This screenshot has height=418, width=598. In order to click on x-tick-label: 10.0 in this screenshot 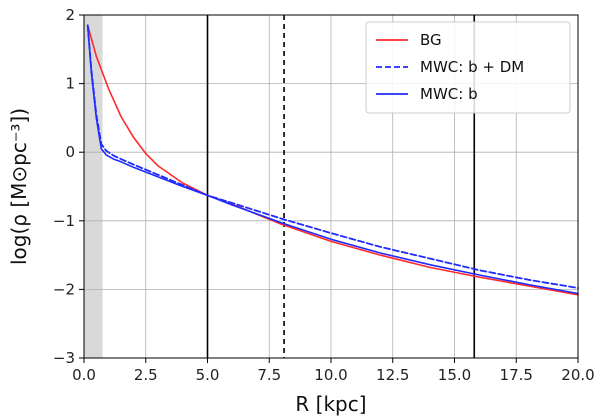, I will do `click(330, 375)`.